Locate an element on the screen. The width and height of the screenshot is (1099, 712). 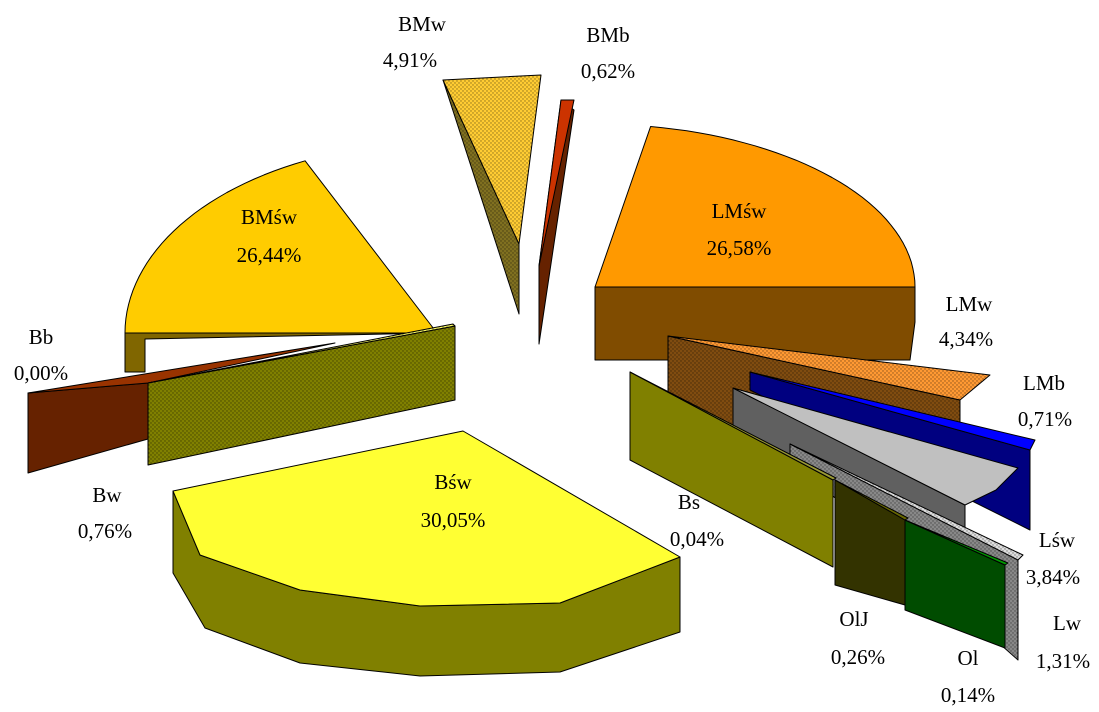
slice-label-bmsw: BMśw 26,44% is located at coordinates (269, 236).